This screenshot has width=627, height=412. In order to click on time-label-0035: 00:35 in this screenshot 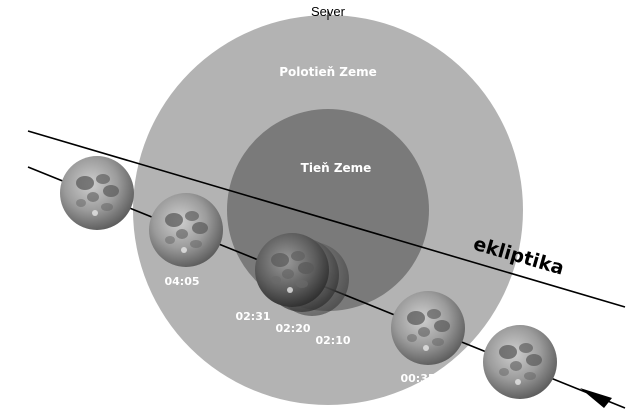, I will do `click(417, 378)`.